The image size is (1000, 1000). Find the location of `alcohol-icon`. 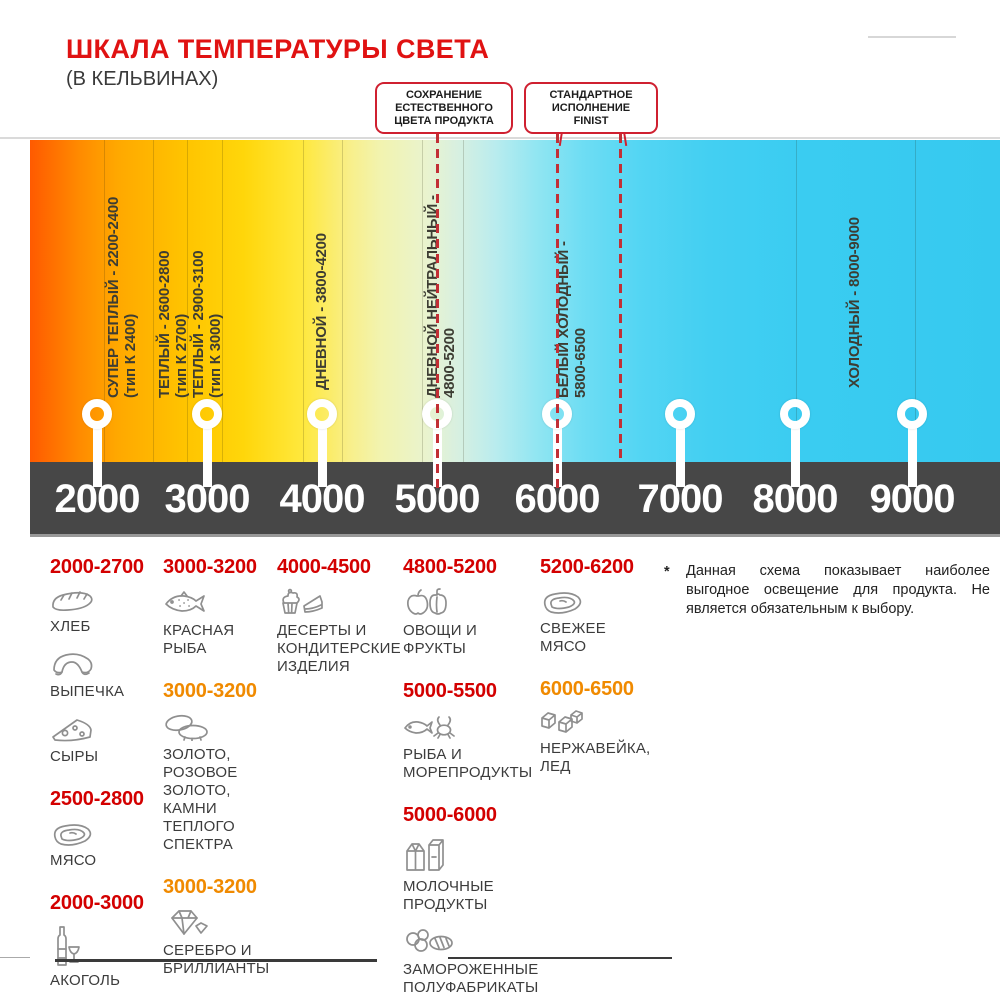

alcohol-icon is located at coordinates (68, 946).